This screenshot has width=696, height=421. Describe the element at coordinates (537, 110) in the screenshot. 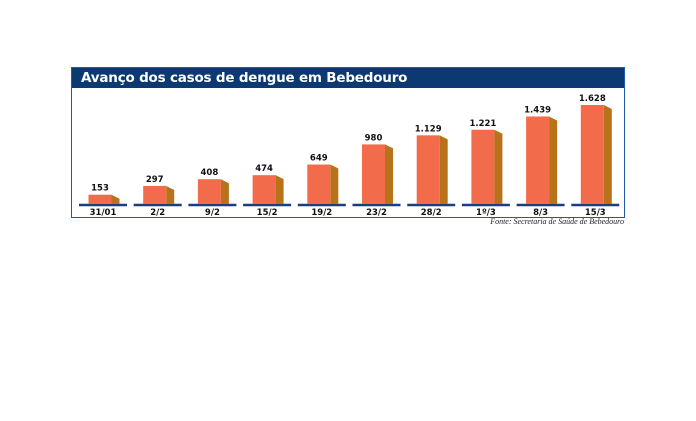

I see `data-label: 1.439` at that location.